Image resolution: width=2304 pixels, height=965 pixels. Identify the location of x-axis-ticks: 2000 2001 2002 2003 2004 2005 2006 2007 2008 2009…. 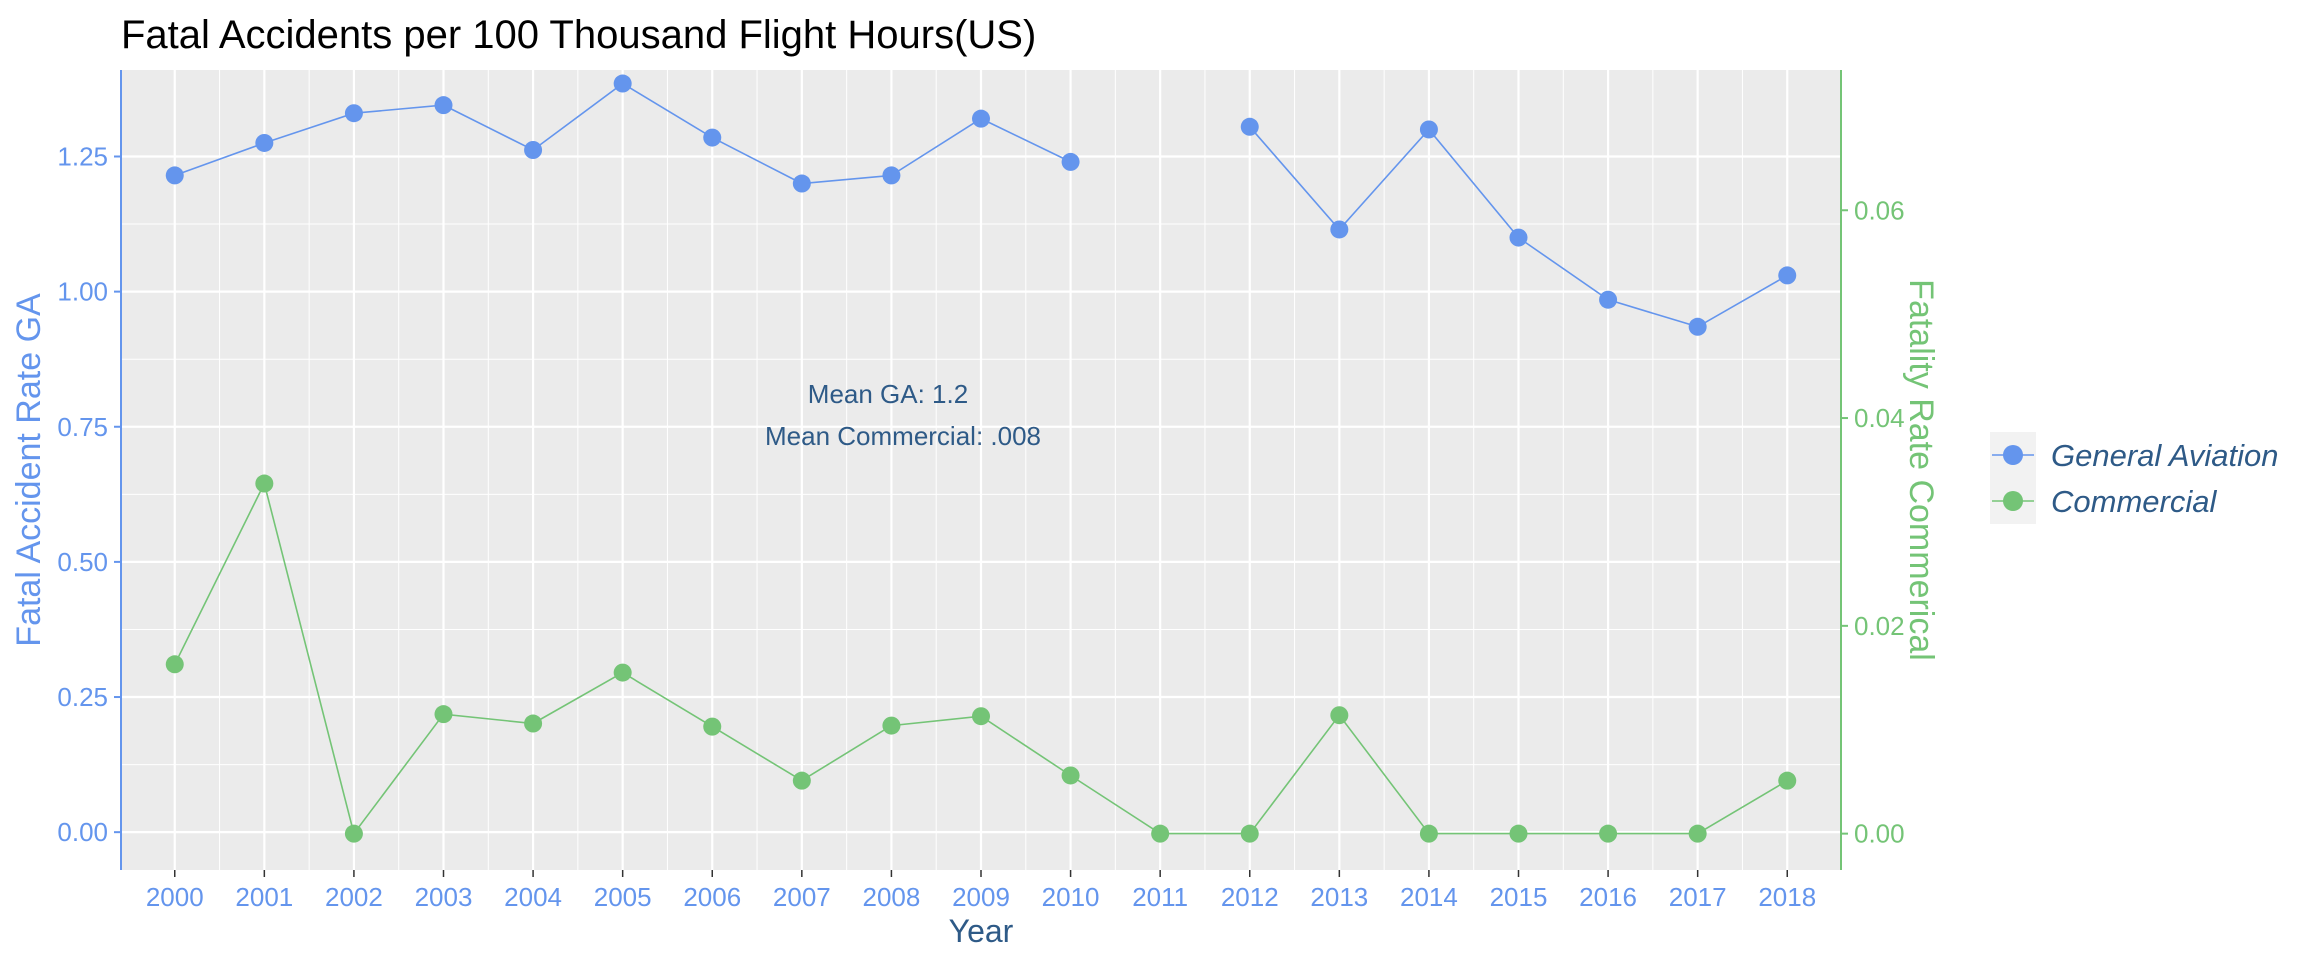
(981, 891).